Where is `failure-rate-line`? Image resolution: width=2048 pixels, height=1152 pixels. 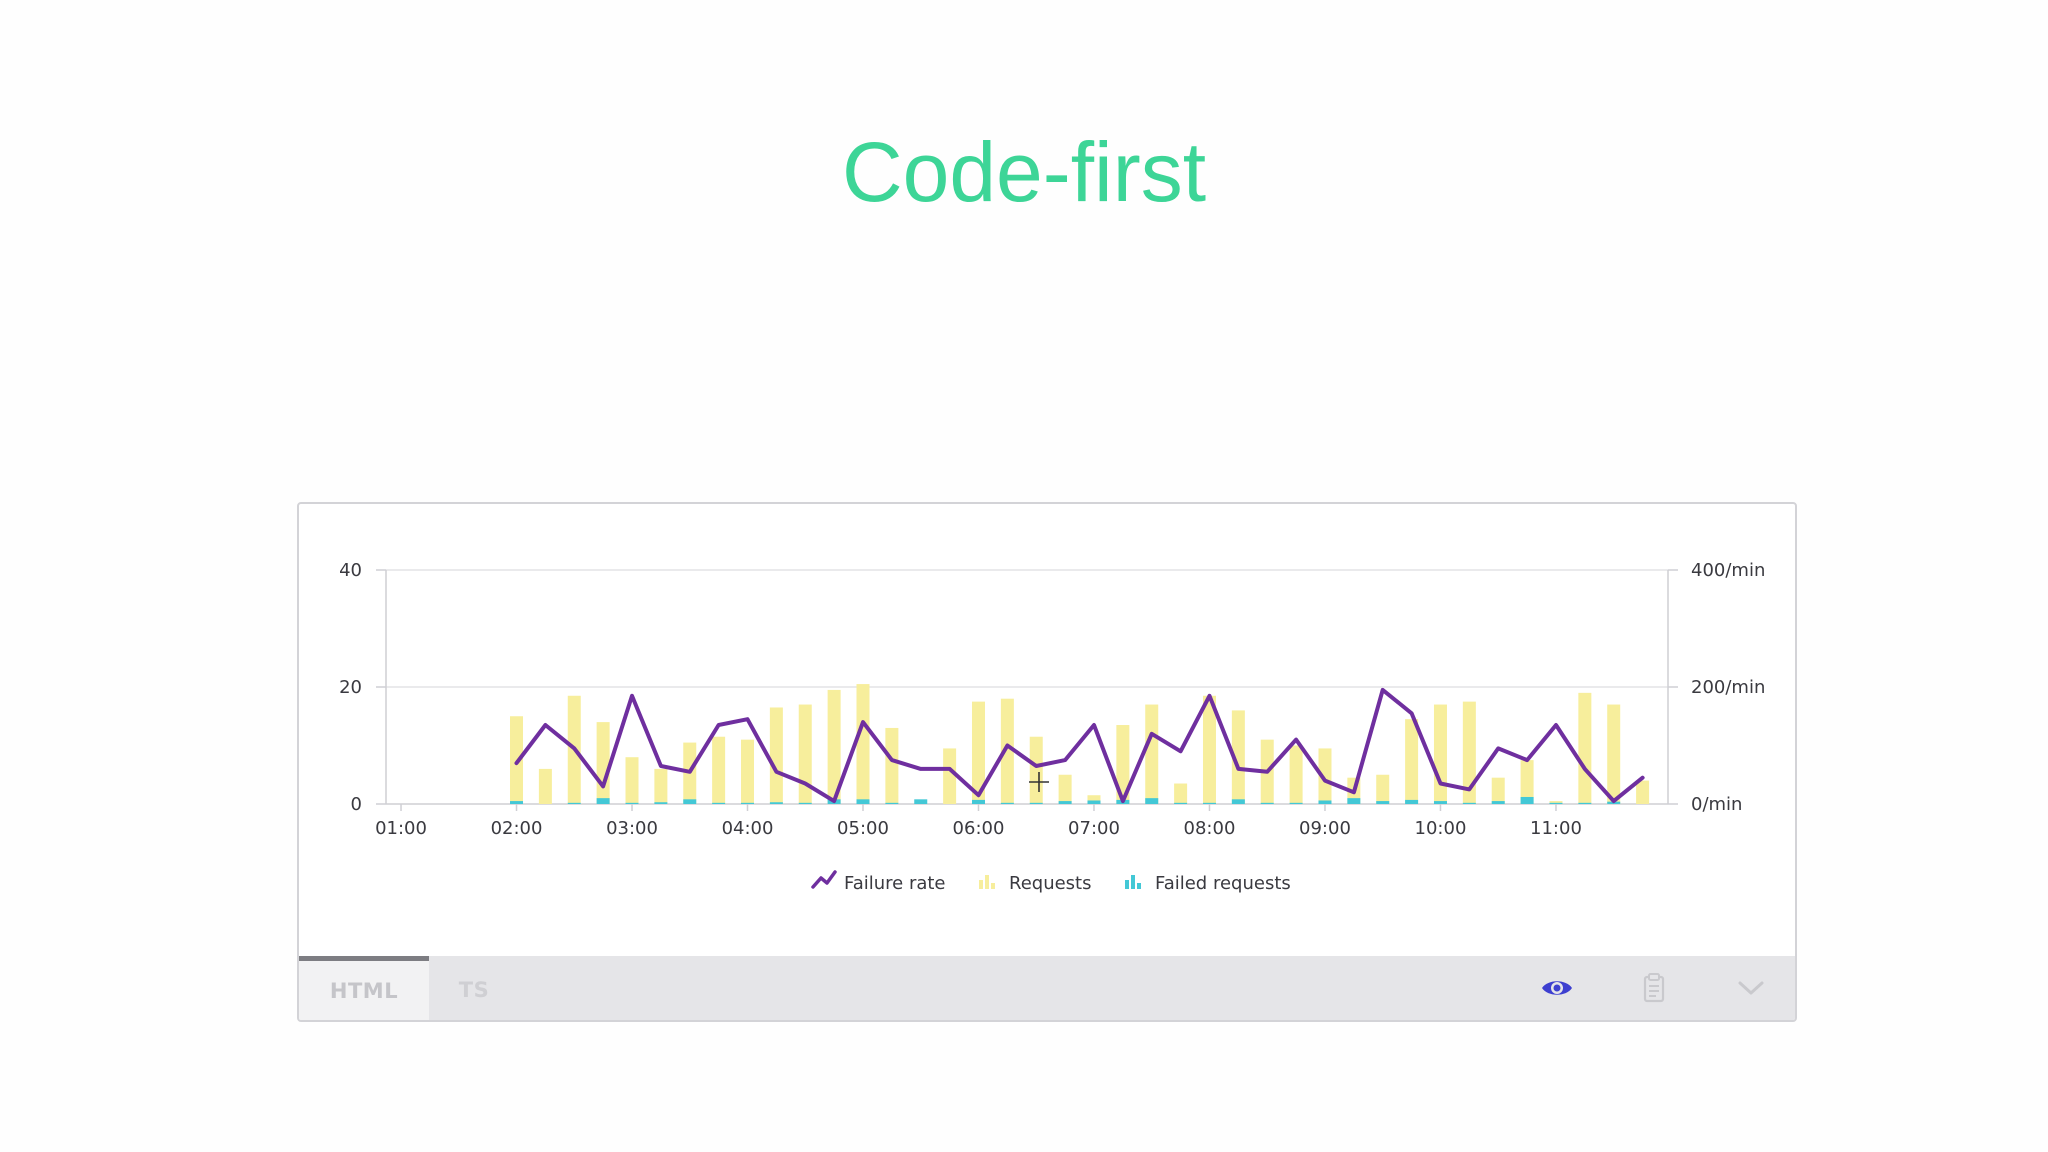
failure-rate-line is located at coordinates (1079, 745).